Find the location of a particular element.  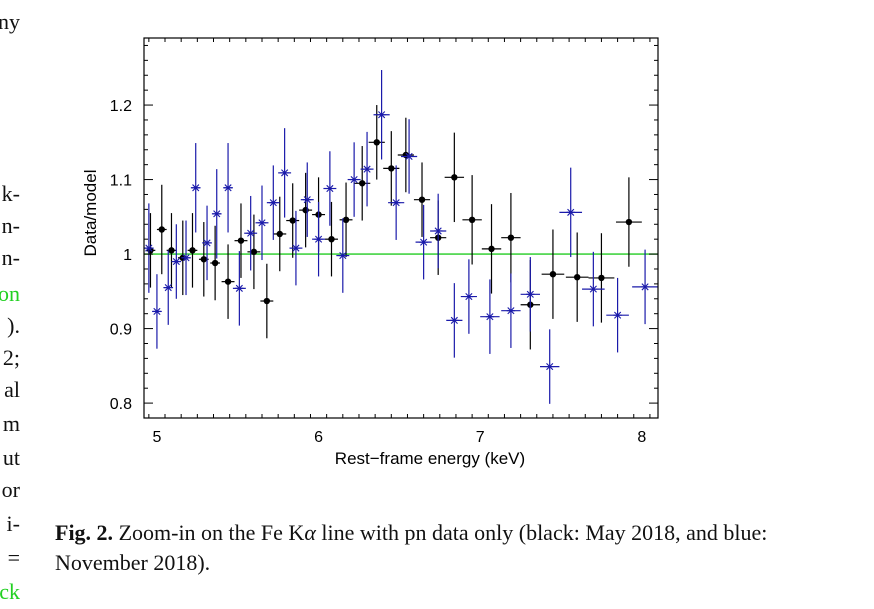

y-tick-label: 1 is located at coordinates (127, 255).